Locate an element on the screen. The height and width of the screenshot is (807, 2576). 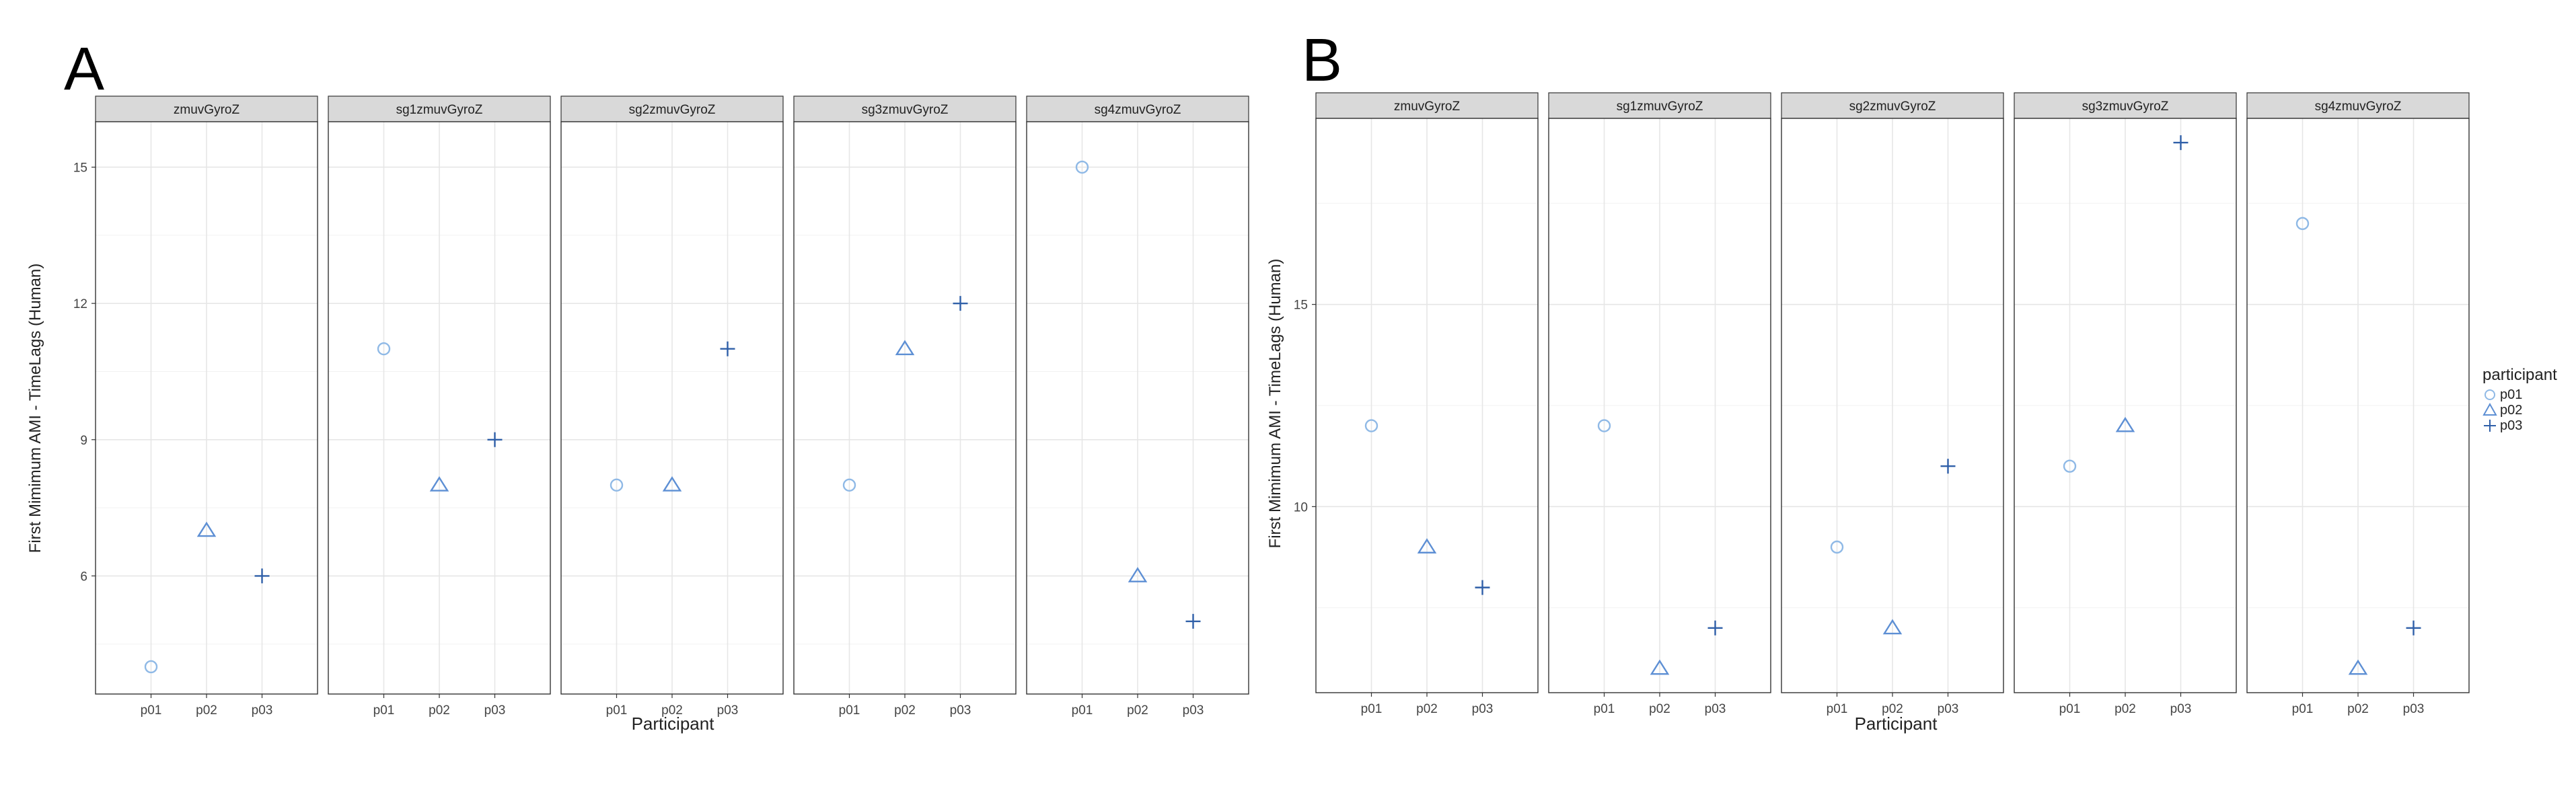
legend-label: p02 is located at coordinates (2511, 410).